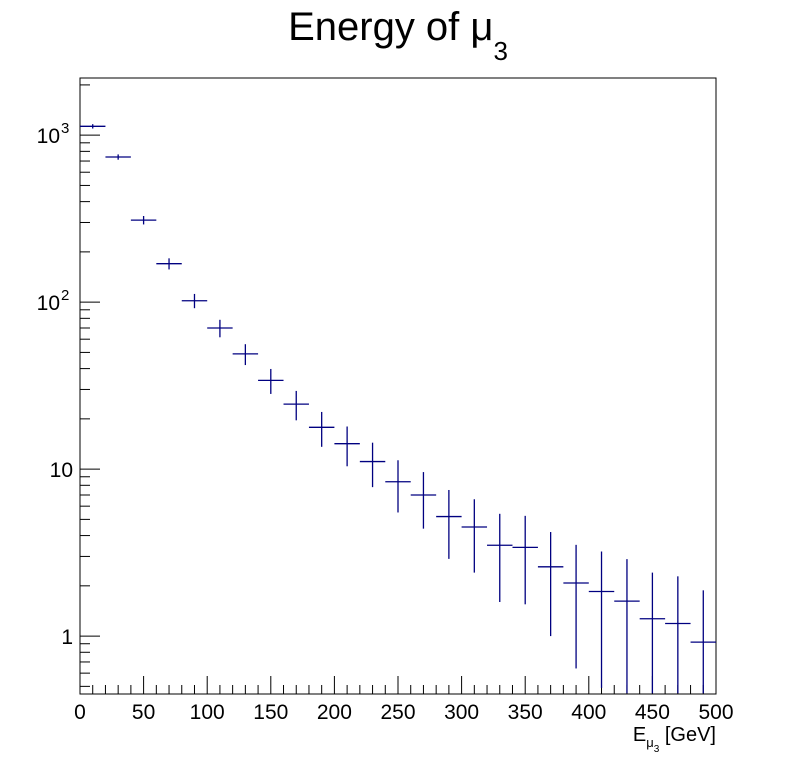 The image size is (796, 772). What do you see at coordinates (650, 742) in the screenshot?
I see `x-axis-label-sub-symbol: μ` at bounding box center [650, 742].